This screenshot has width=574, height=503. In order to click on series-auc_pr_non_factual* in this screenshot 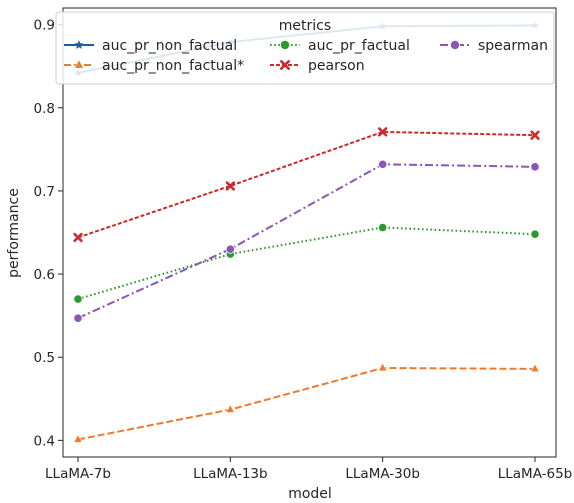, I will do `click(306, 402)`.